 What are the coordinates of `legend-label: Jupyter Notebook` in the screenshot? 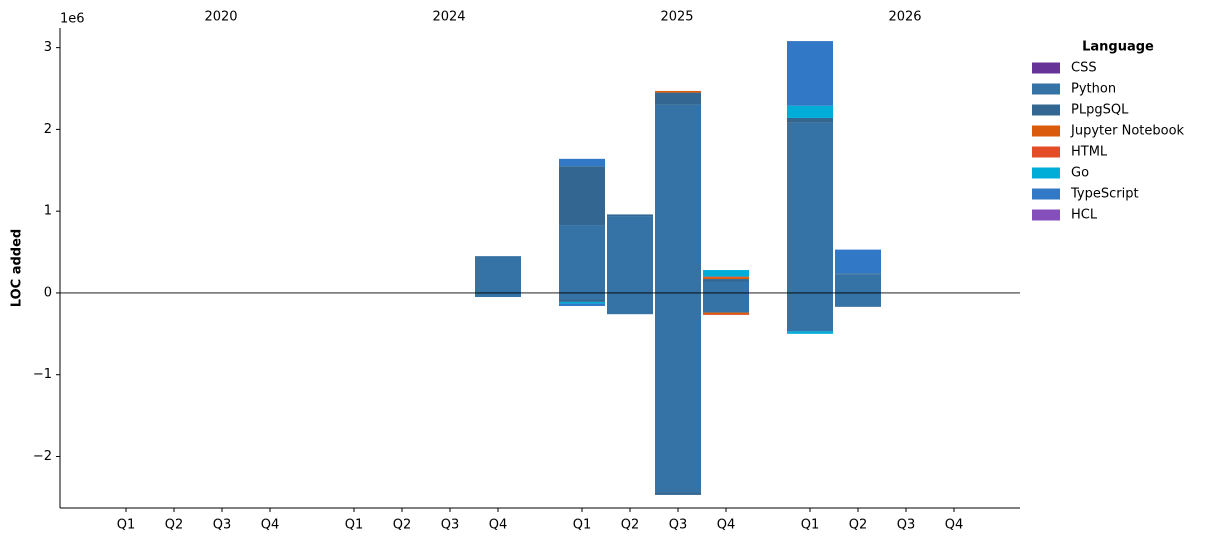 It's located at (1127, 131).